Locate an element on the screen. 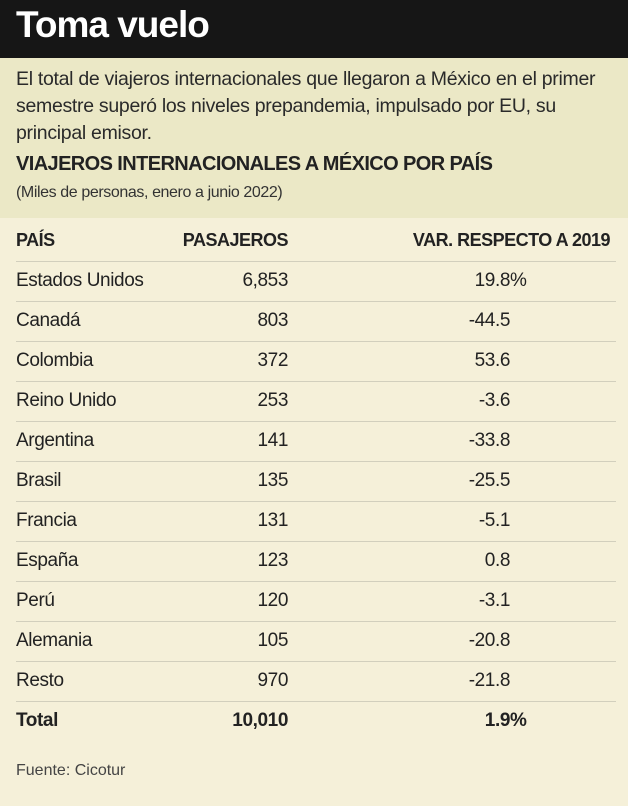 The image size is (628, 806). table-row: España 123 0.8 is located at coordinates (316, 561).